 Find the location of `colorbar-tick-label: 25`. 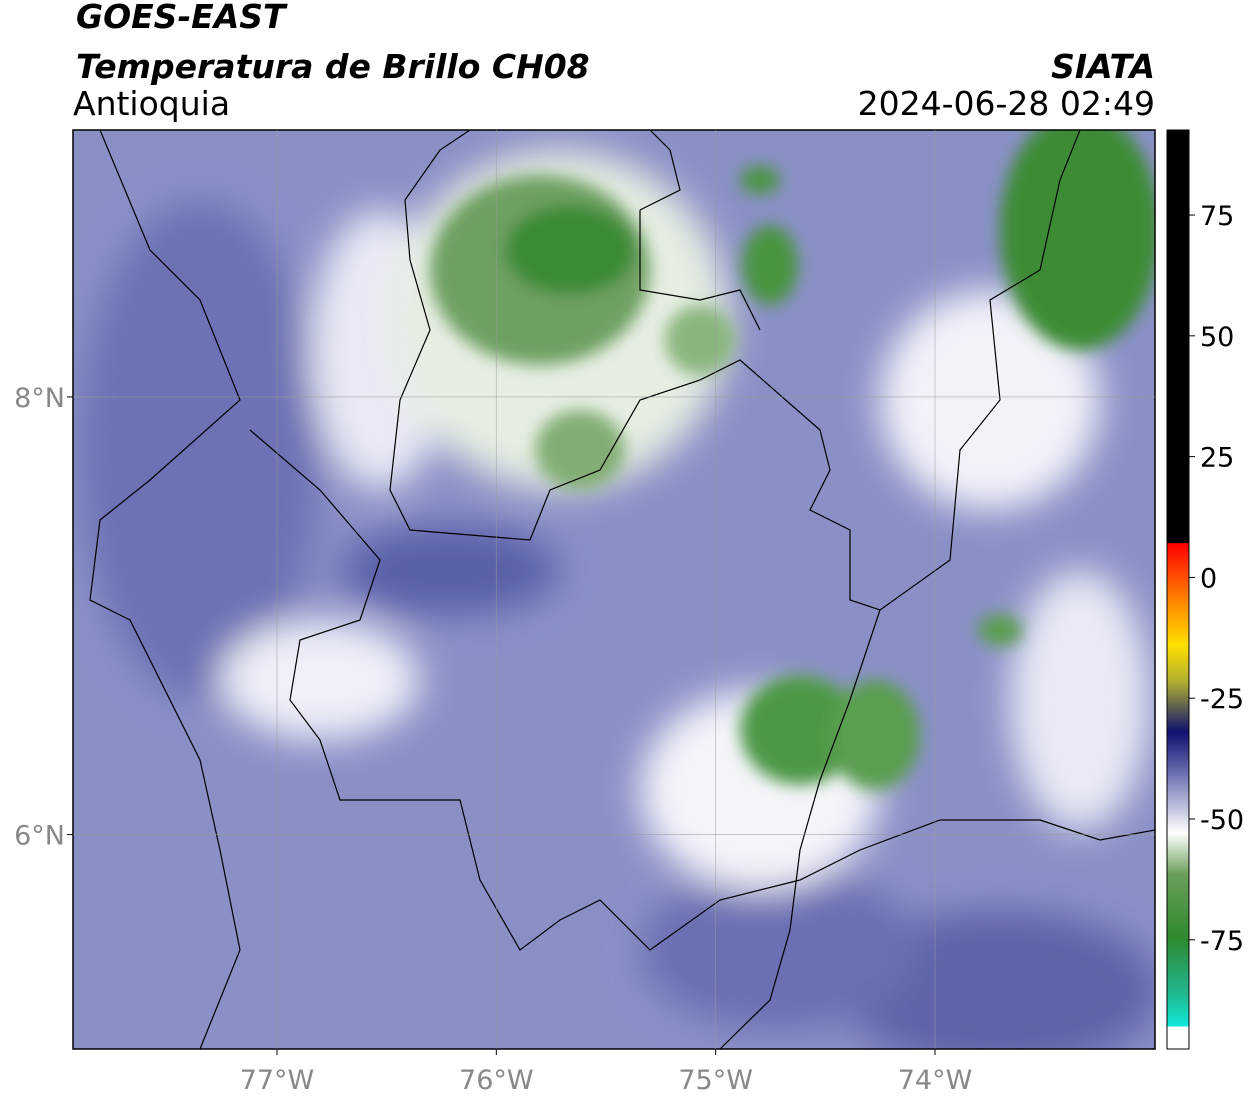

colorbar-tick-label: 25 is located at coordinates (1217, 458).